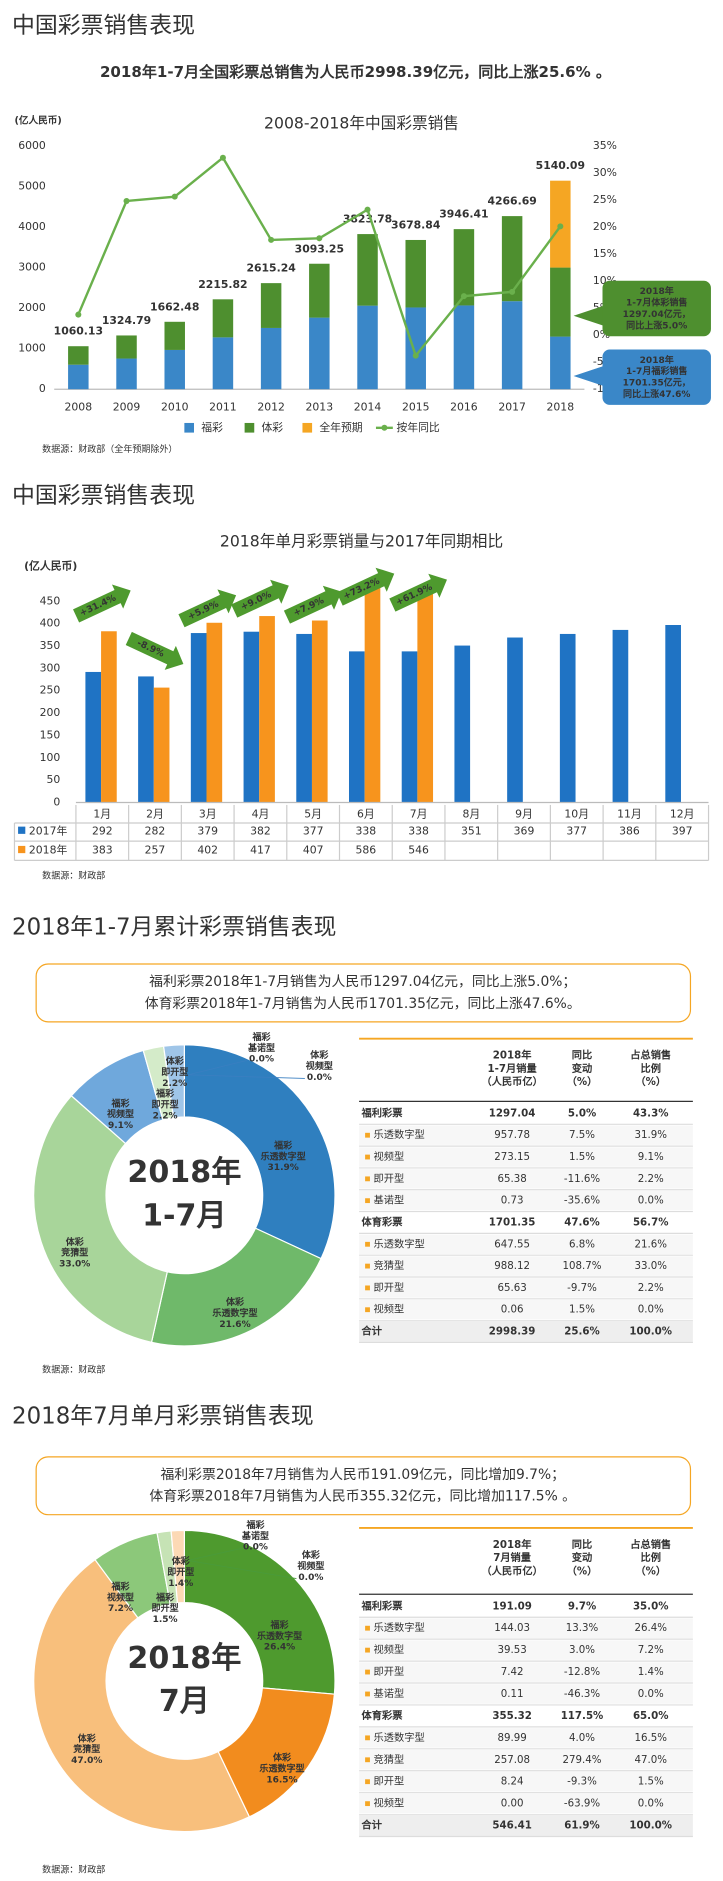  Describe the element at coordinates (582, 1694) in the screenshot. I see `table-cell: -46.3%` at that location.